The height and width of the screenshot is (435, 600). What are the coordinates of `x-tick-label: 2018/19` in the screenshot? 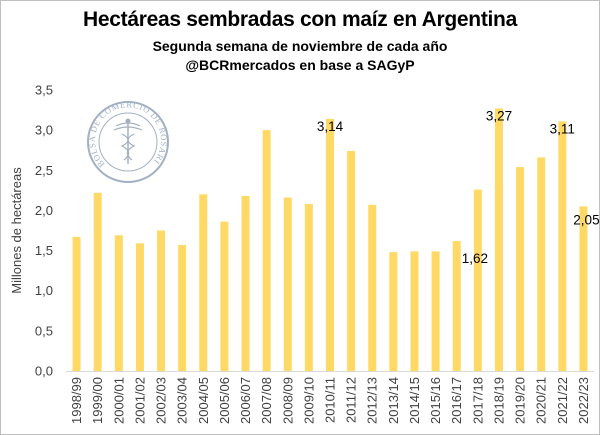 It's located at (498, 400).